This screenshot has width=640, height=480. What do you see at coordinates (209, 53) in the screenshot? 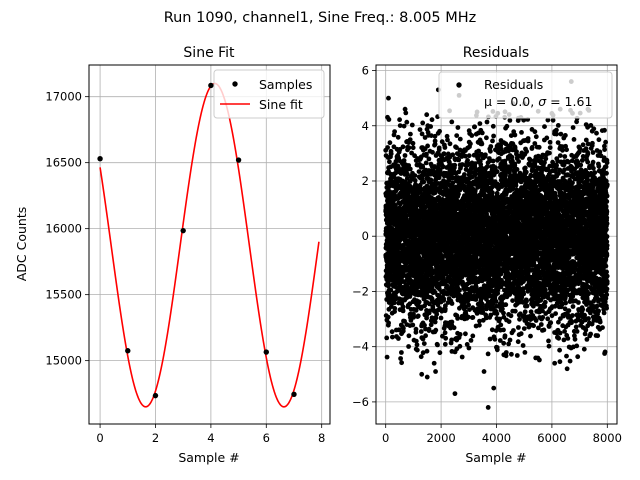
I see `sine-fit-title: Sine Fit` at bounding box center [209, 53].